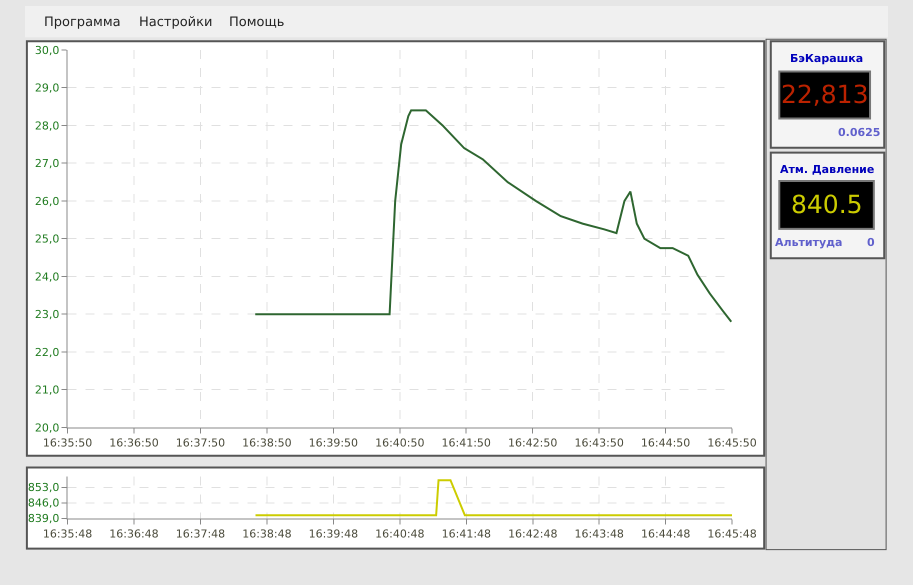  Describe the element at coordinates (859, 132) in the screenshot. I see `text: 0.0625` at that location.